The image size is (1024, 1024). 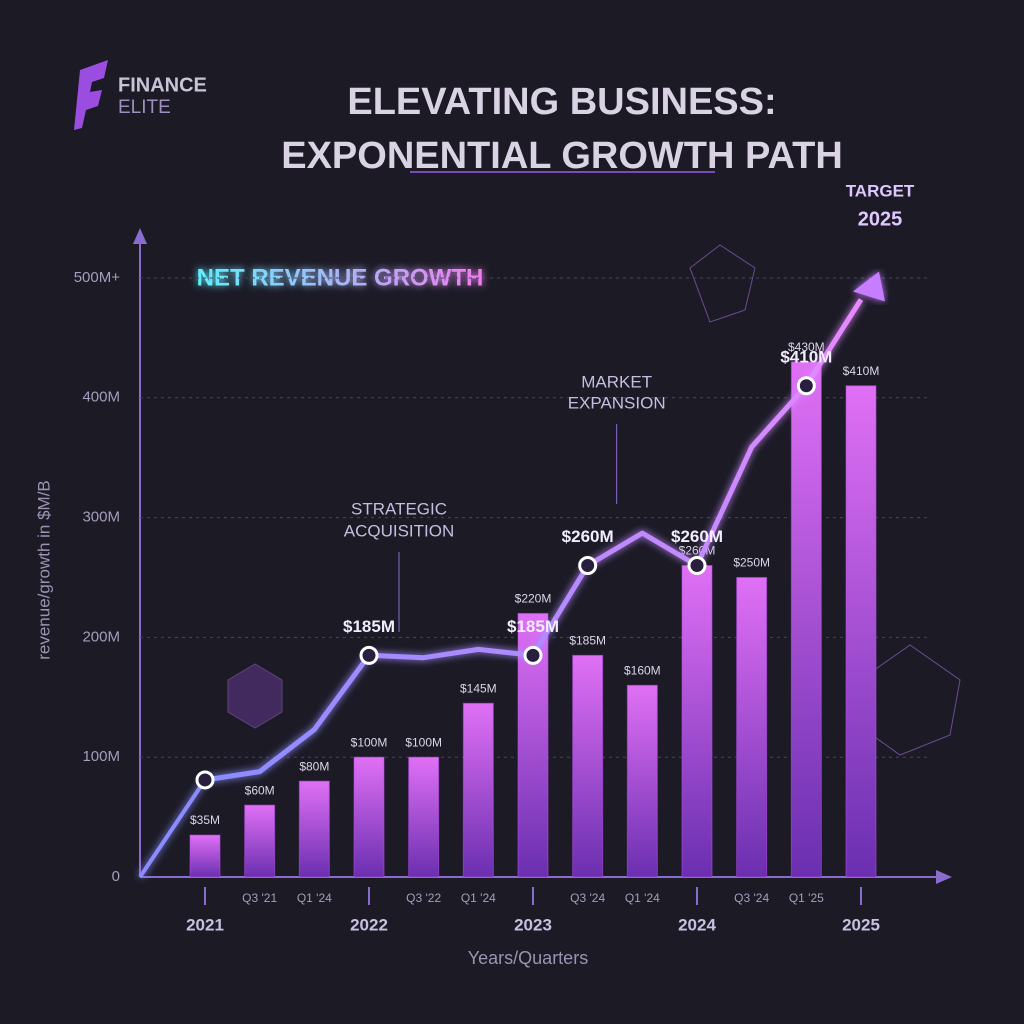 I want to click on y-tick-label: 300M, so click(x=101, y=517).